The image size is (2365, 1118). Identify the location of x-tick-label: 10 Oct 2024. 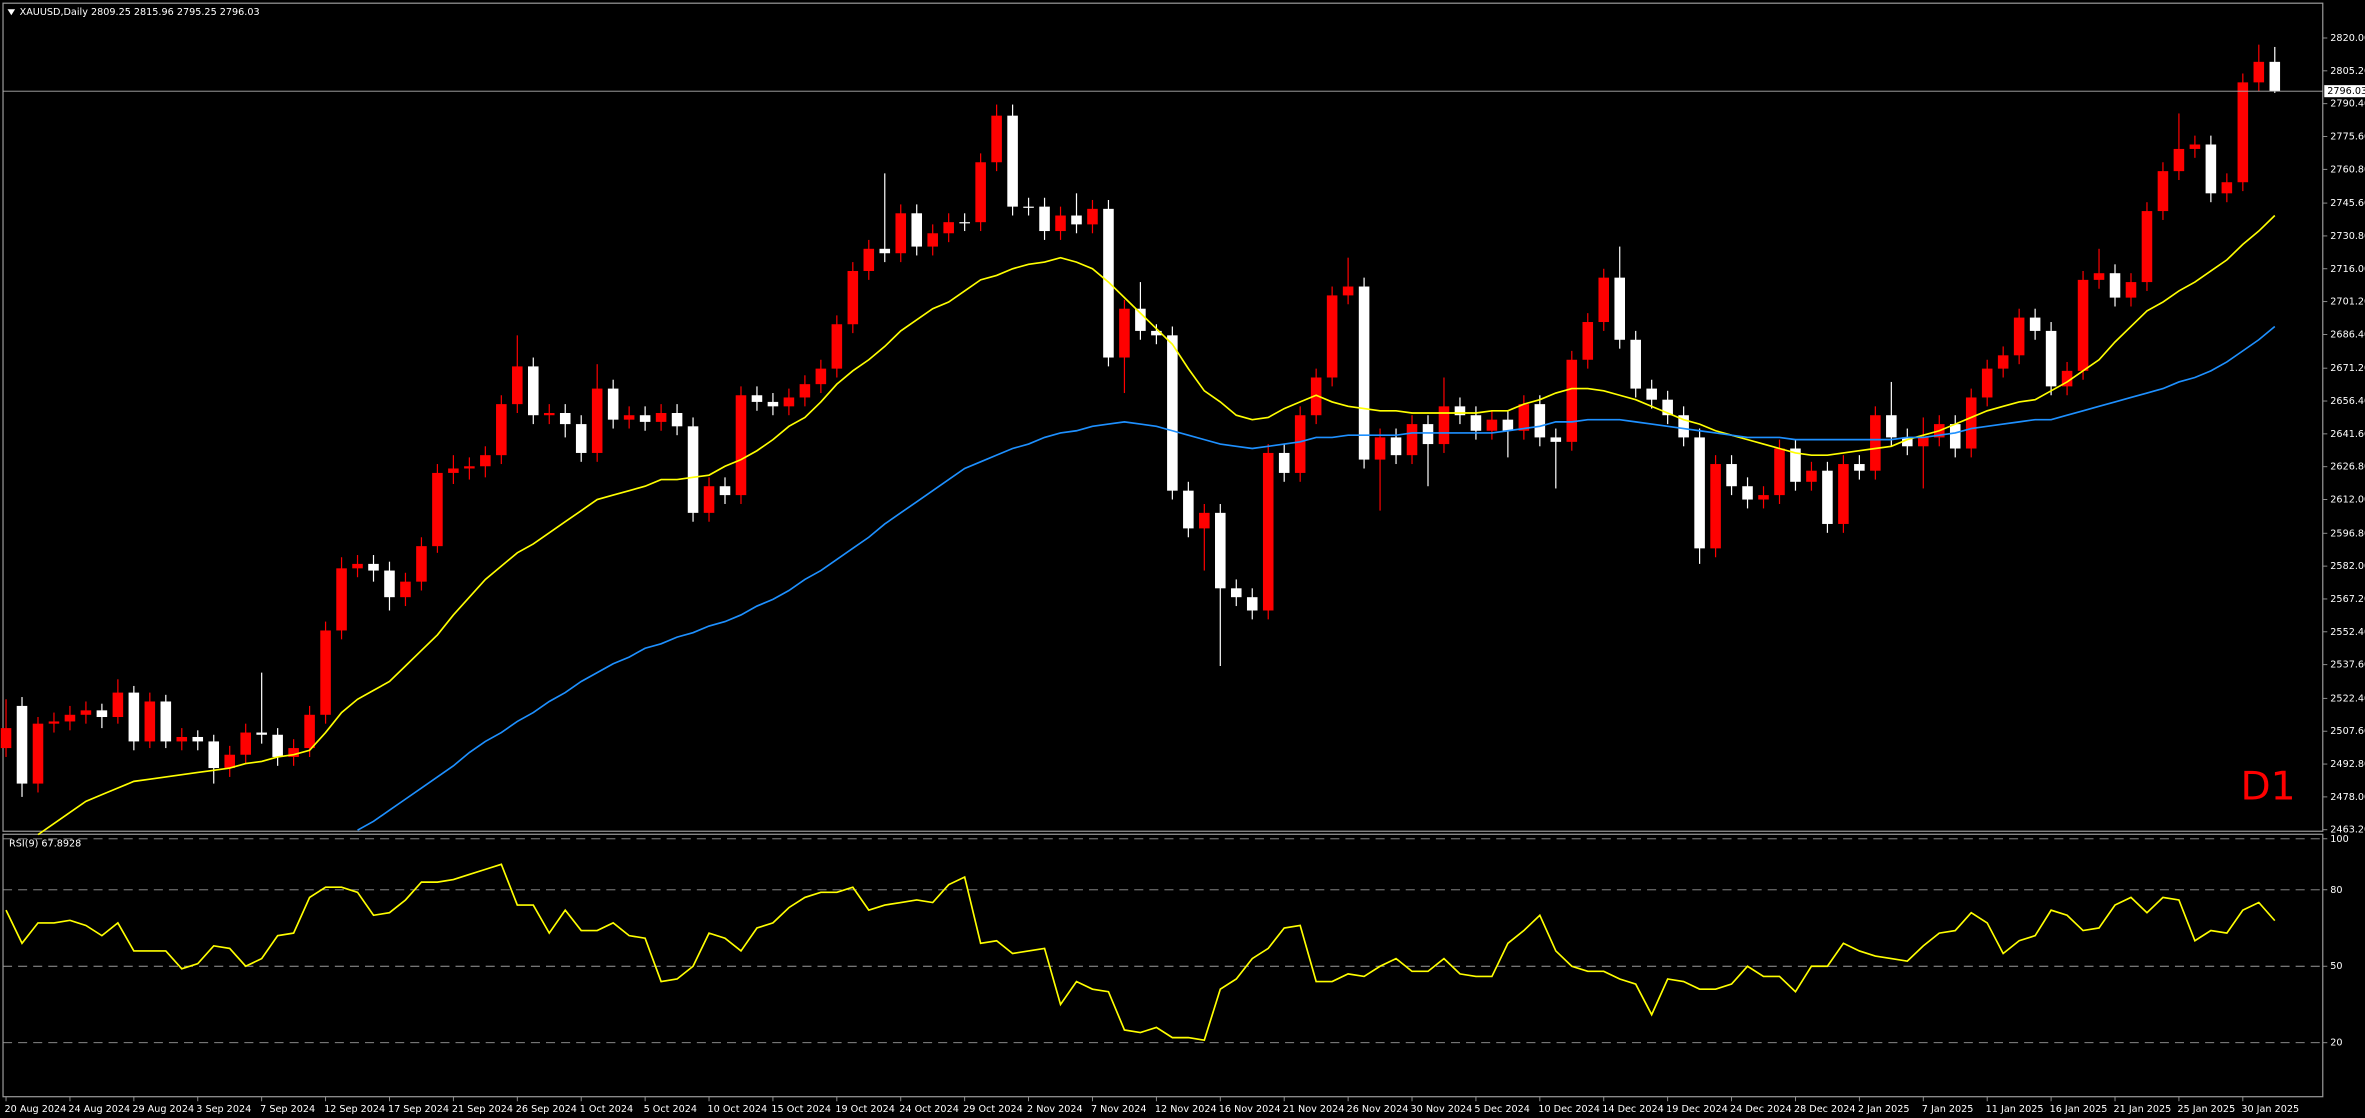
(738, 1109).